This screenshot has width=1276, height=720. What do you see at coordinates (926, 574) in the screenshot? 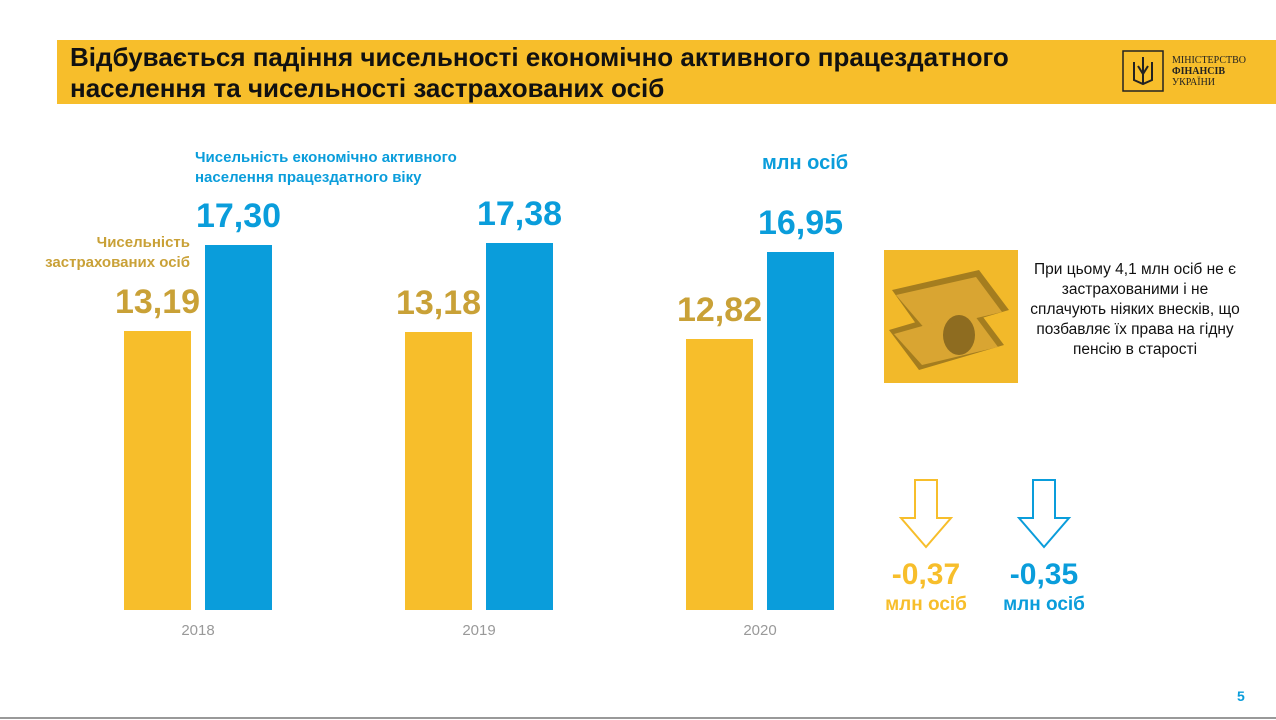
I see `change-value: -0,37` at bounding box center [926, 574].